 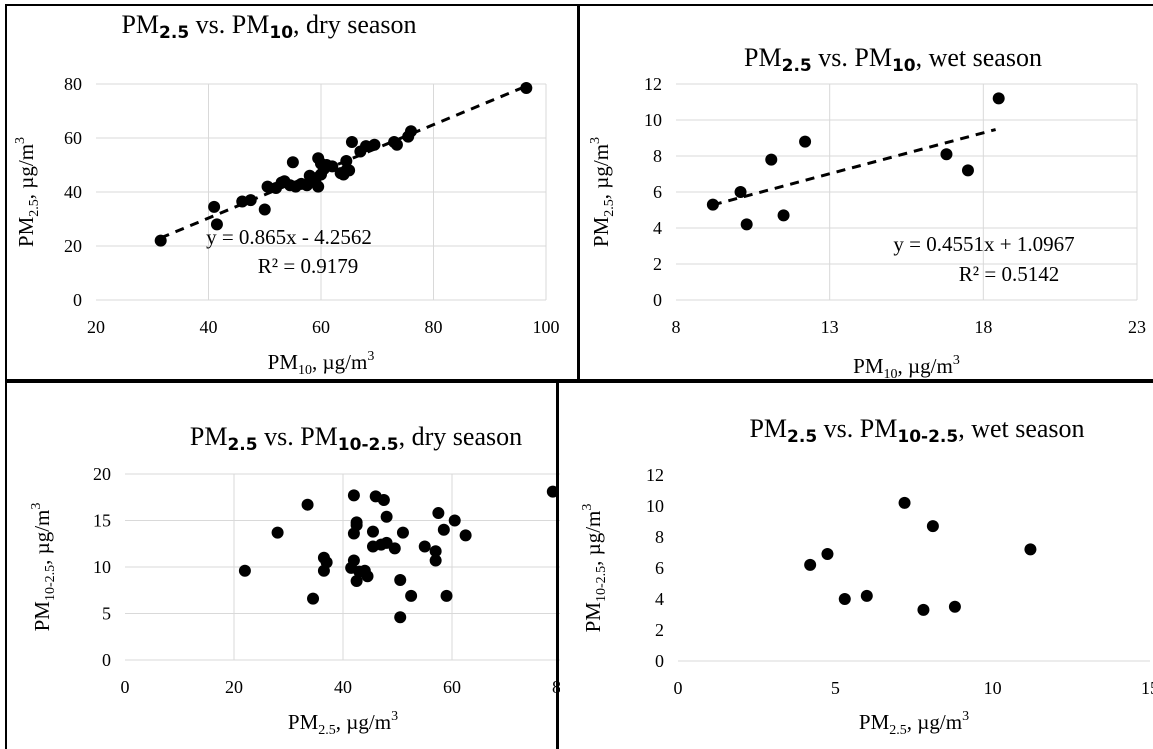 What do you see at coordinates (6, 565) in the screenshot?
I see `frame-left-bottom` at bounding box center [6, 565].